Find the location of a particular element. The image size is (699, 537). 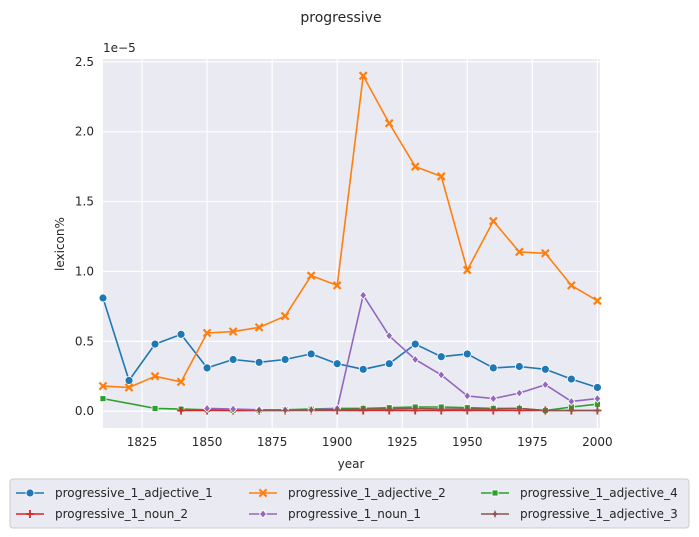

legend-label: progressive_1_noun_1 is located at coordinates (354, 514).